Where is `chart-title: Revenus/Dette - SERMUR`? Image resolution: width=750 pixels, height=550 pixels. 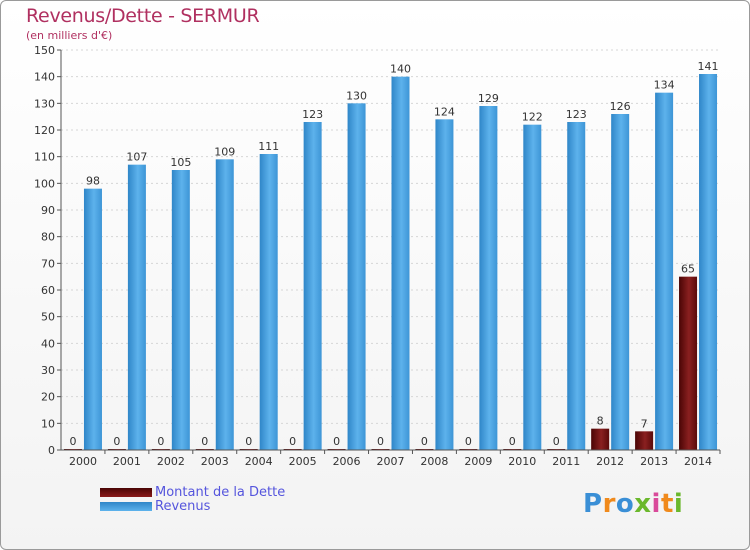
chart-title: Revenus/Dette - SERMUR is located at coordinates (143, 16).